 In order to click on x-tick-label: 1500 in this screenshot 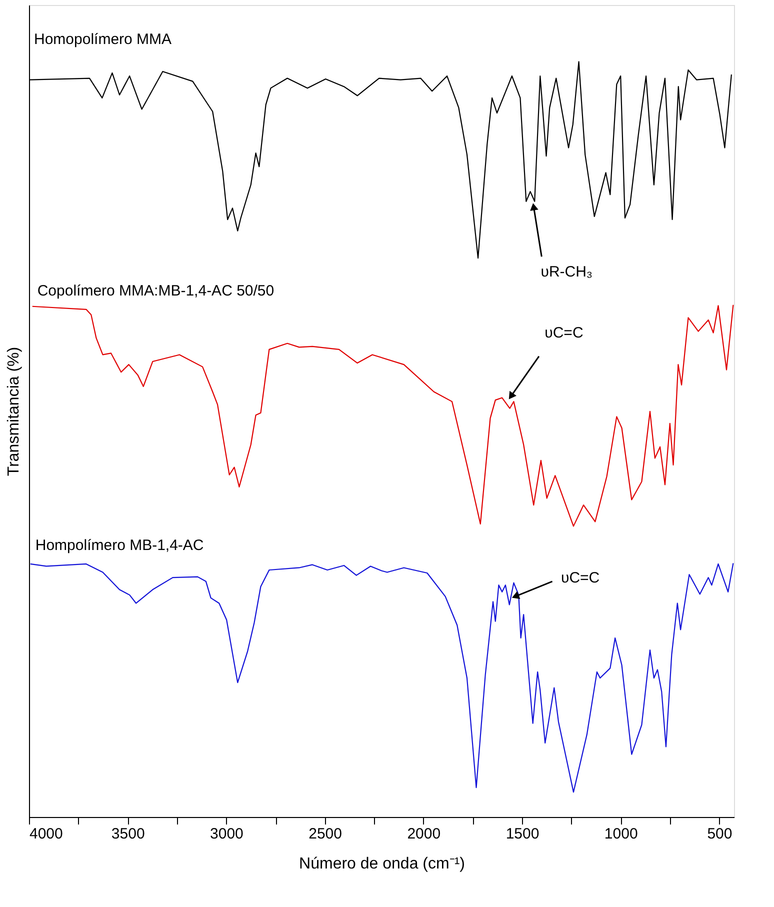, I will do `click(523, 834)`.